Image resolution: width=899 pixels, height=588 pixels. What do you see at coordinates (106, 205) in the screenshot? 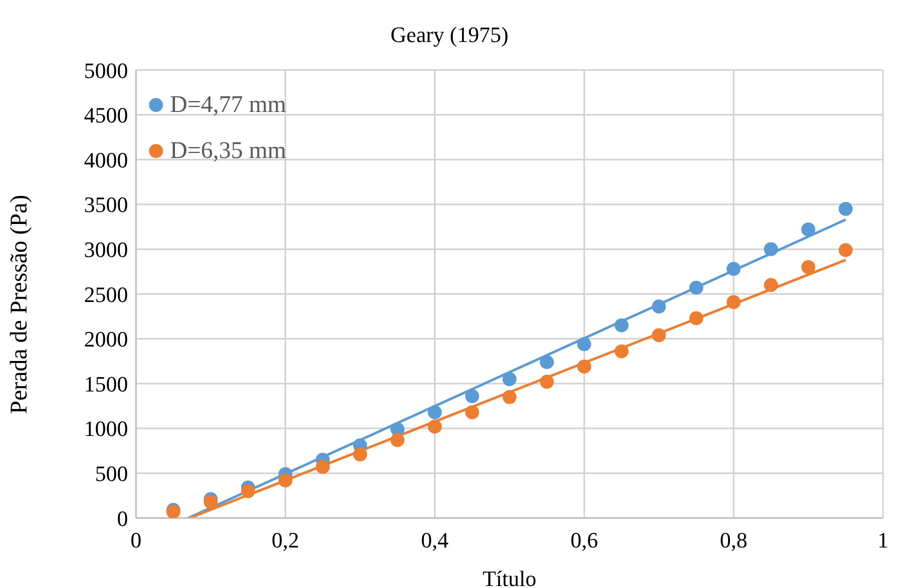
I see `y-tick-label: 3500` at bounding box center [106, 205].